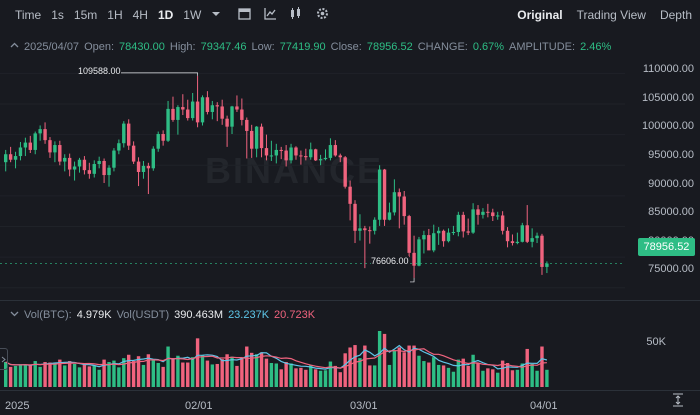 Image resolution: width=700 pixels, height=415 pixels. What do you see at coordinates (244, 15) in the screenshot?
I see `calendar-icon` at bounding box center [244, 15].